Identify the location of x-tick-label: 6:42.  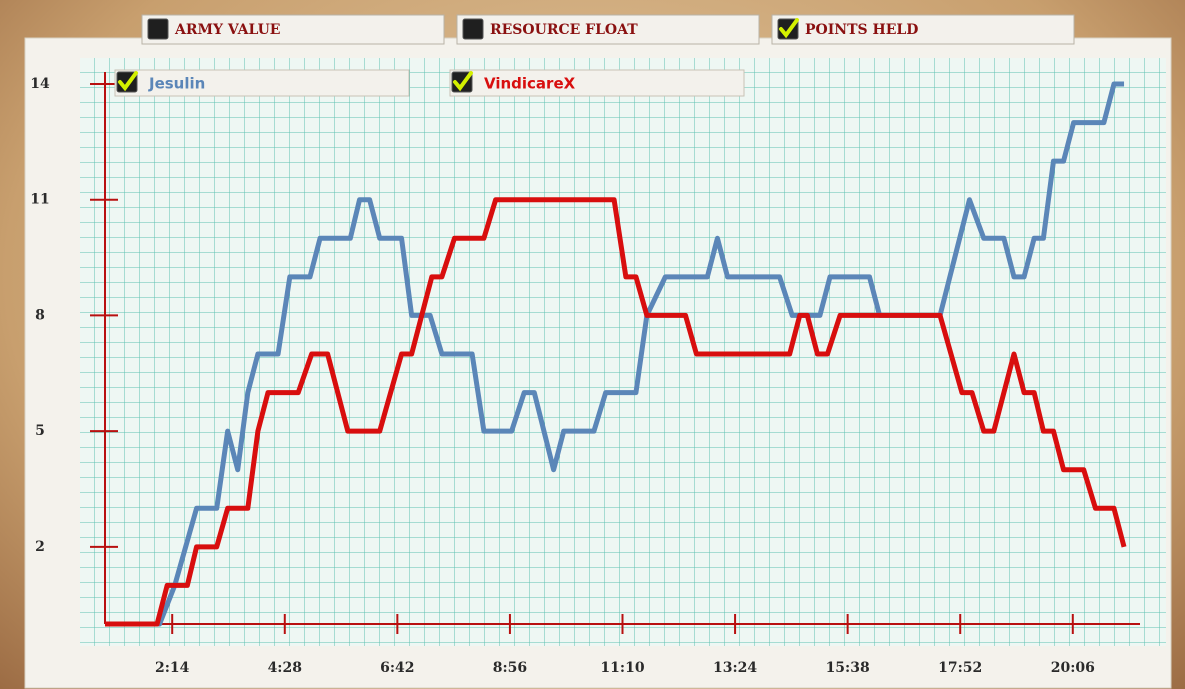
(397, 668).